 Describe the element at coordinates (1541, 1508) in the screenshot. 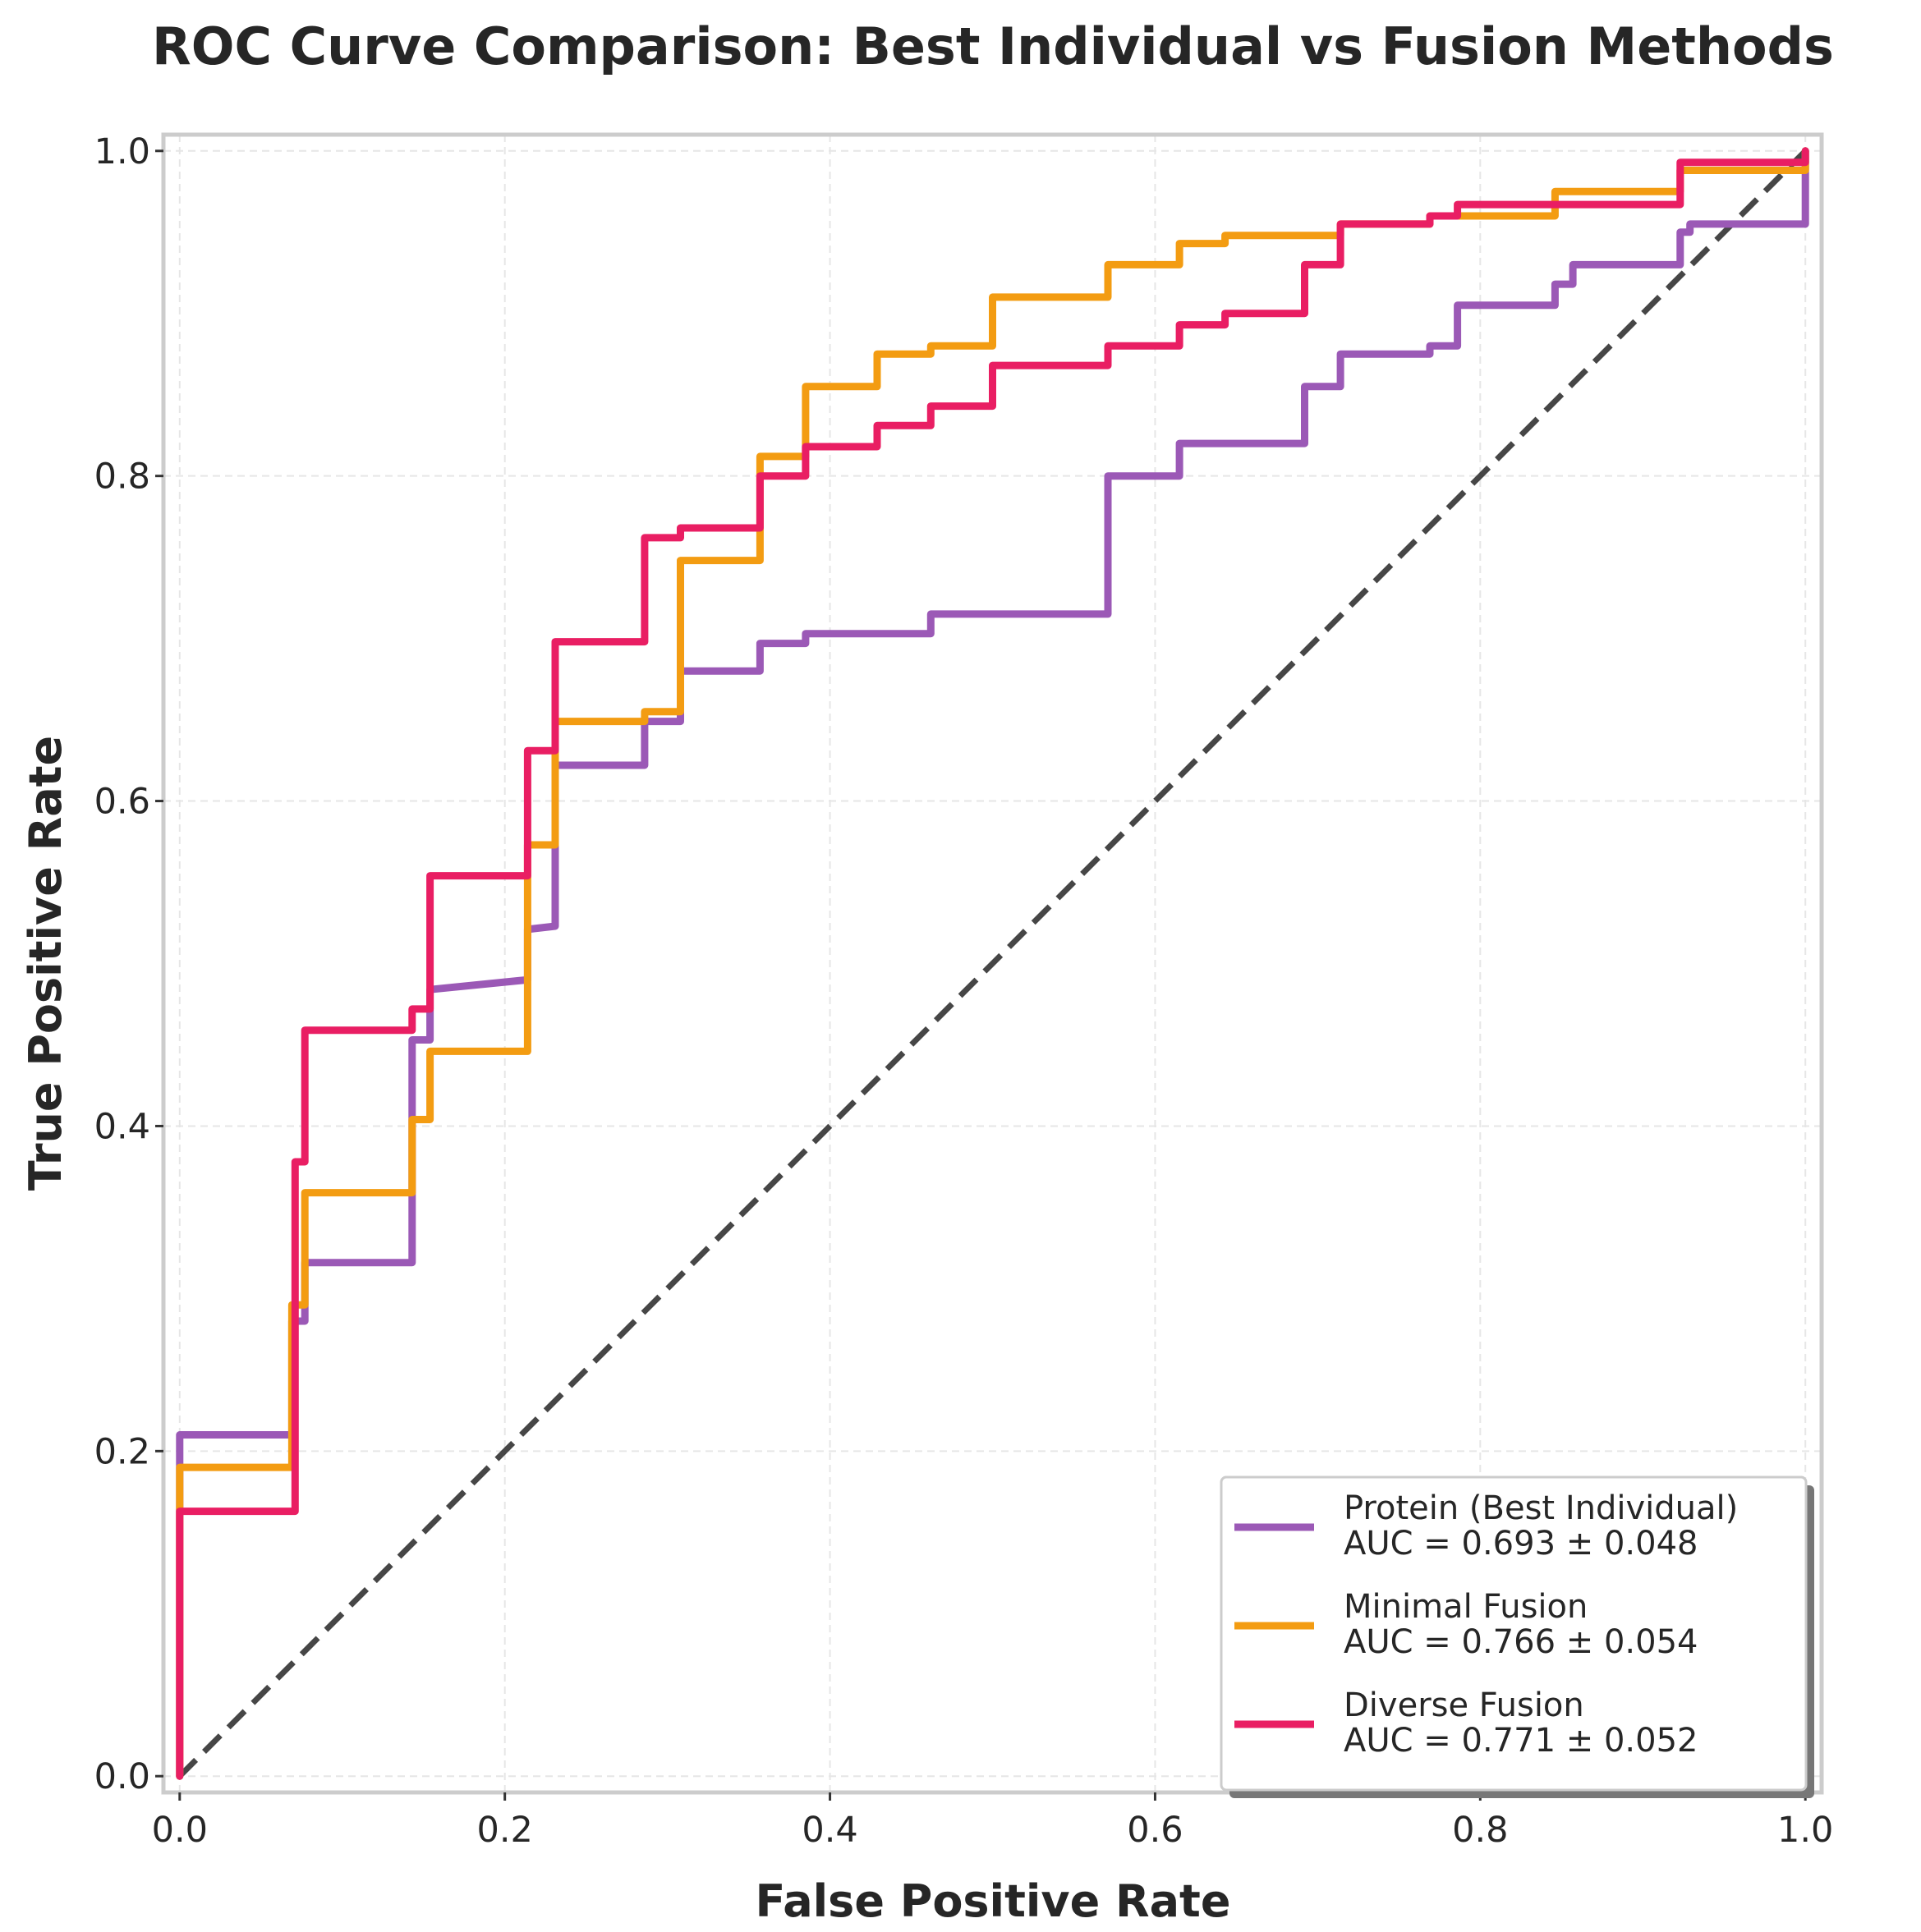

I see `legend-label-protein-best-individual: Protein (Best Individual)` at that location.